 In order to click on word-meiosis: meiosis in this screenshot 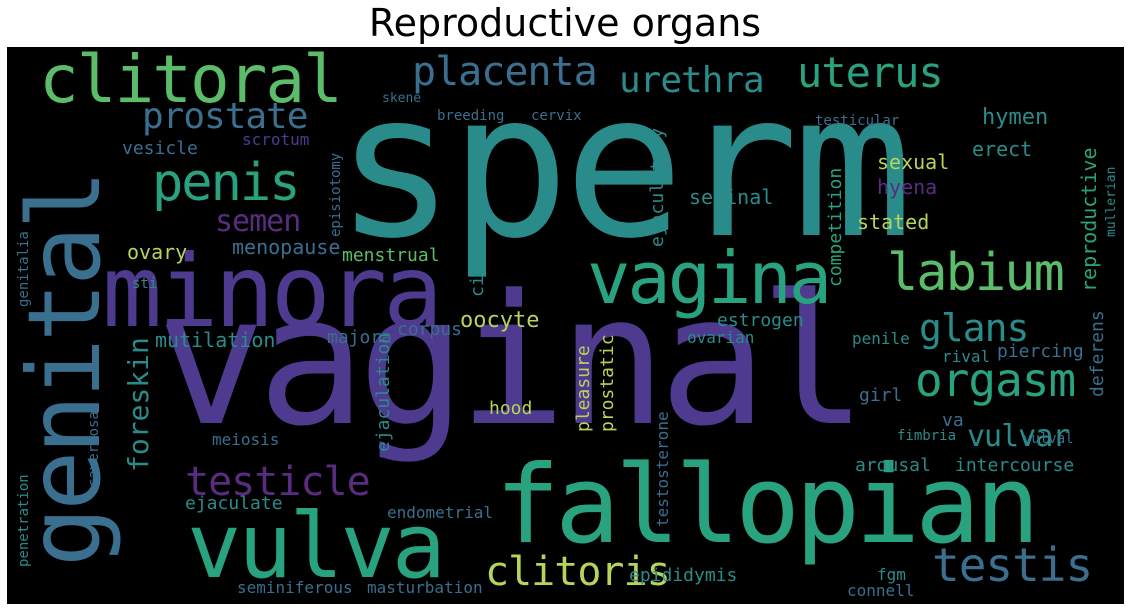, I will do `click(246, 439)`.